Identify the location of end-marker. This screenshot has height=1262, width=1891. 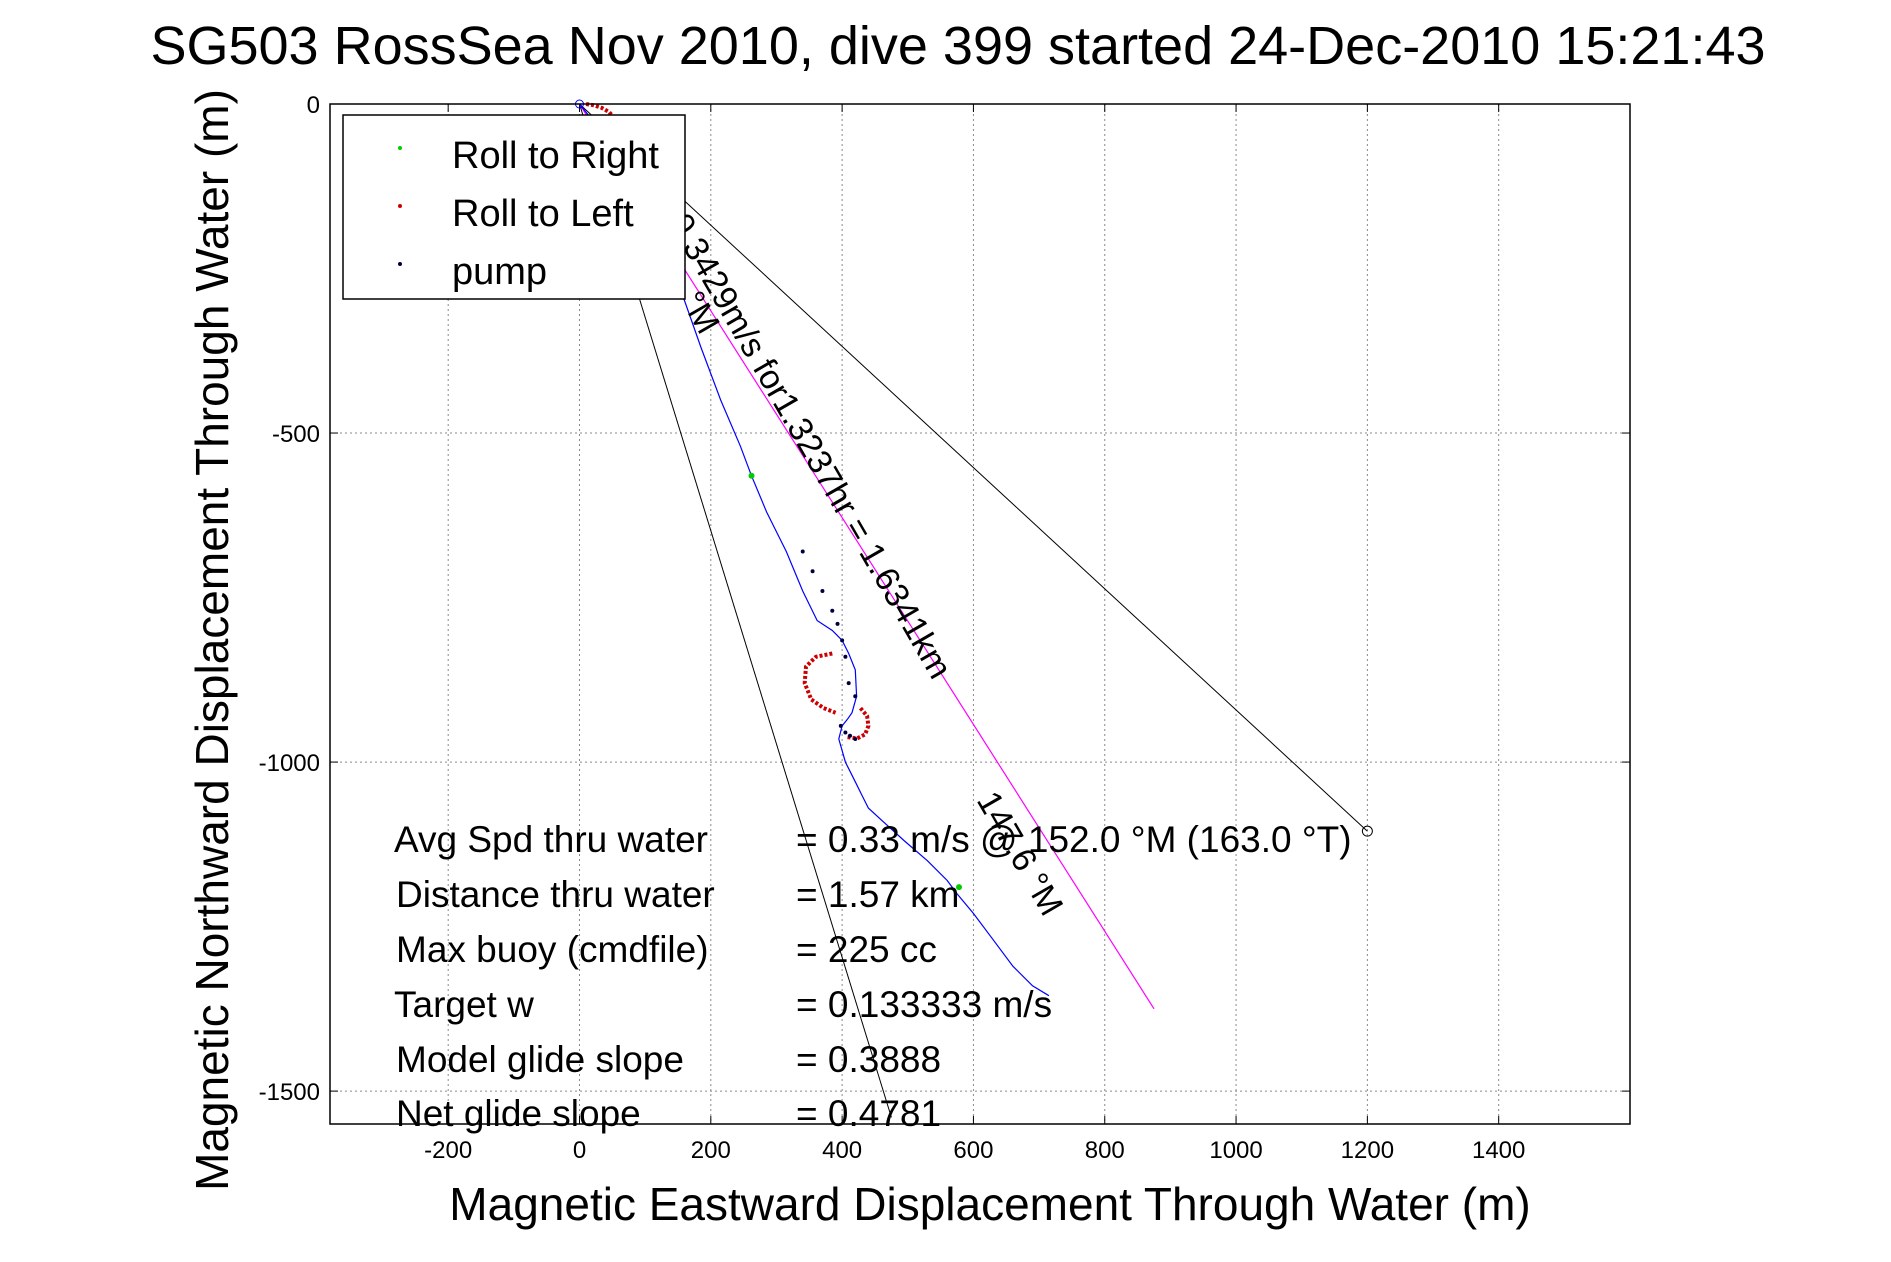
(1367, 831).